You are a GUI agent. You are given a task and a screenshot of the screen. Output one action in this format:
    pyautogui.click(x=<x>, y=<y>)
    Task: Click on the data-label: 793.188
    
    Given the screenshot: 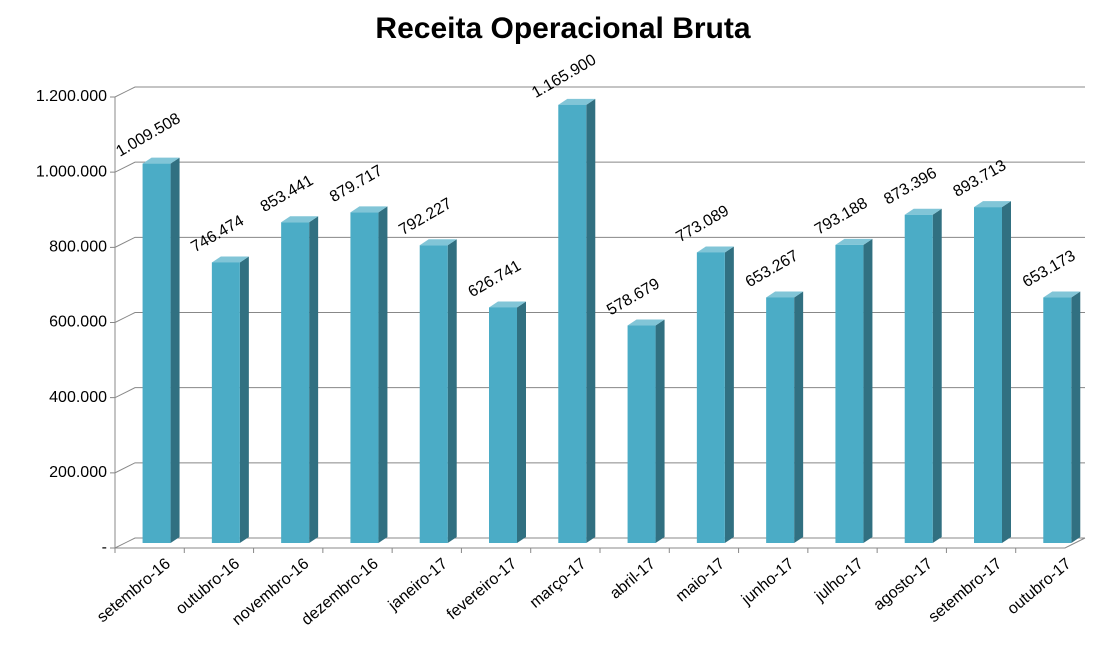 What is the action you would take?
    pyautogui.click(x=841, y=217)
    